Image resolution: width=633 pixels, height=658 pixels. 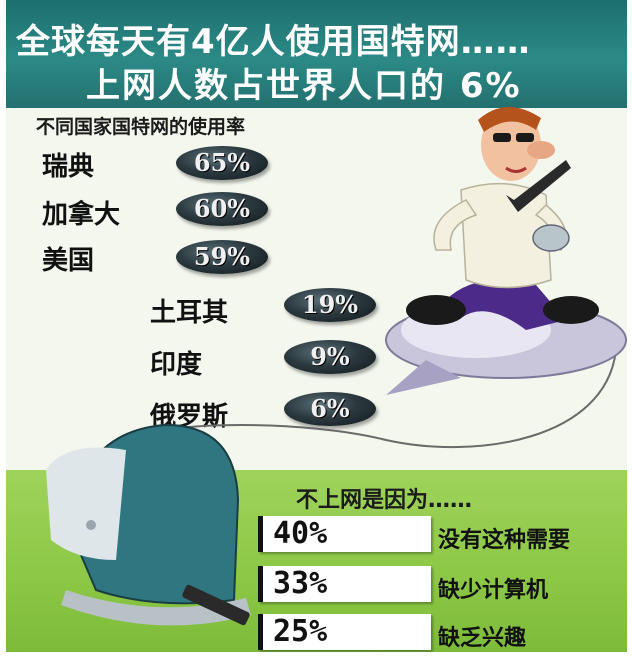 I want to click on keyboard-edge, so click(x=216, y=605).